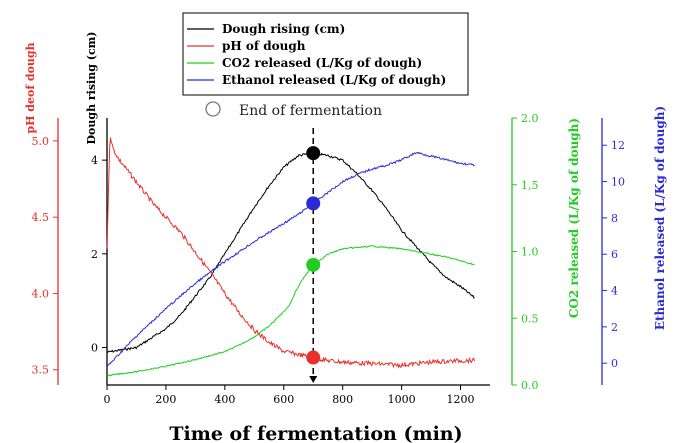  Describe the element at coordinates (310, 111) in the screenshot. I see `end-of-fermentation-label: End of fermentation` at that location.